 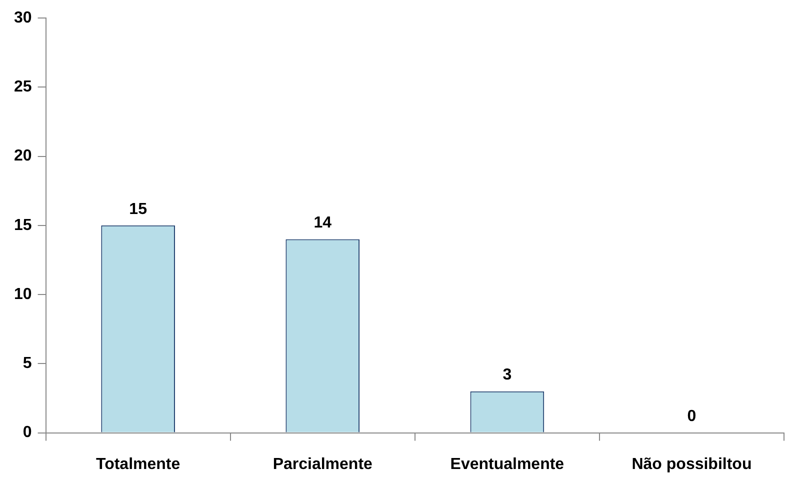 What do you see at coordinates (138, 209) in the screenshot?
I see `data-label: 15` at bounding box center [138, 209].